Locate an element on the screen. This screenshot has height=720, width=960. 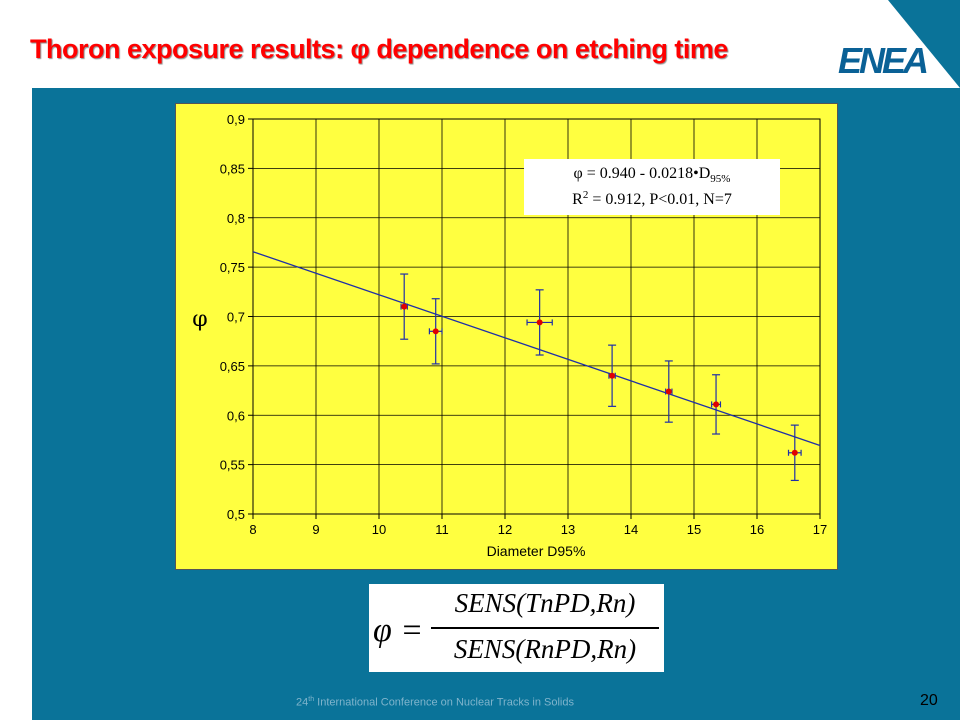
fit-statistics: R2 = 0.912, P<0.01, N=7 is located at coordinates (652, 198).